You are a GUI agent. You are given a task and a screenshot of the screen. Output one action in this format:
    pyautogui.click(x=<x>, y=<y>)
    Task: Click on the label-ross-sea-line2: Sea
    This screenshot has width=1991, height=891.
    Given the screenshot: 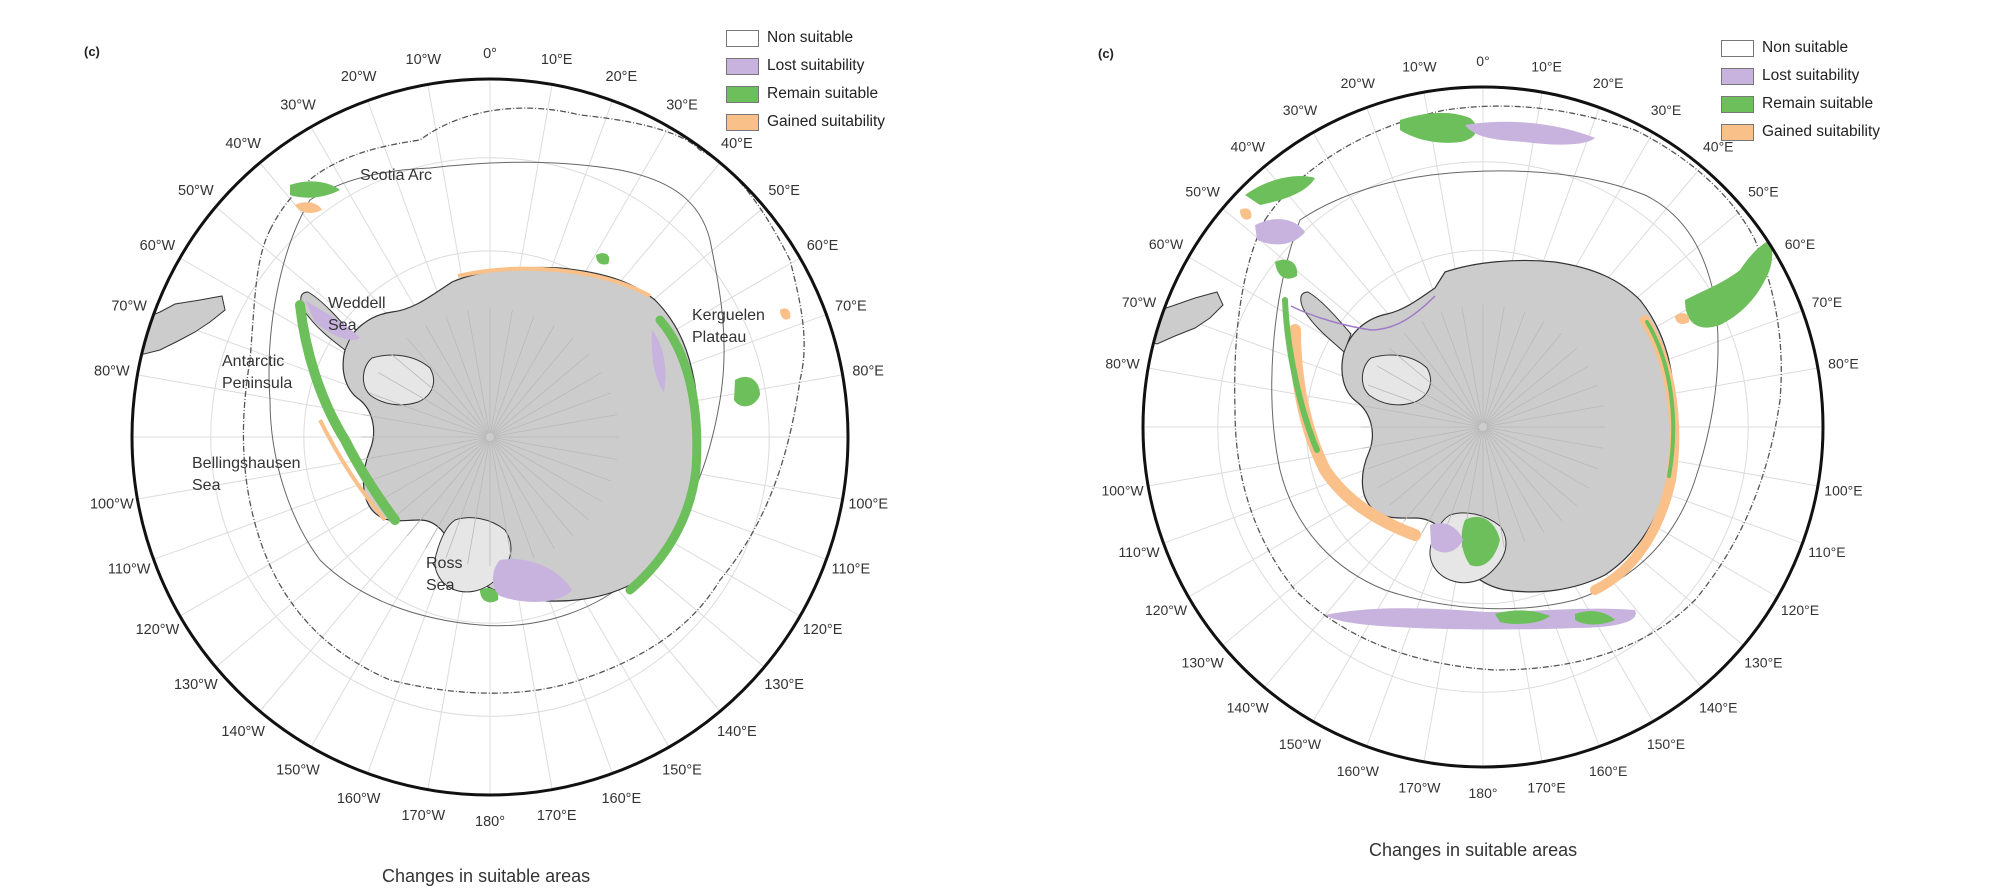 What is the action you would take?
    pyautogui.click(x=440, y=585)
    